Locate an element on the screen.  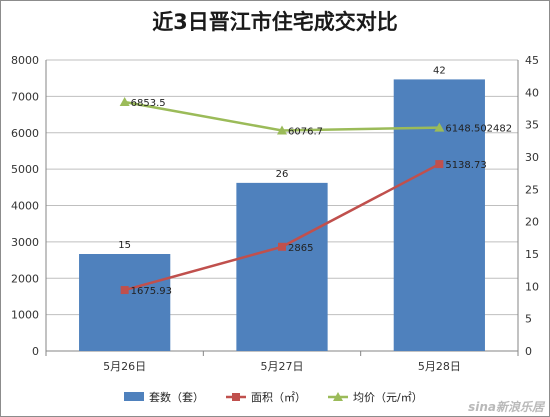
line-data-label: 1675.93 is located at coordinates (151, 291).